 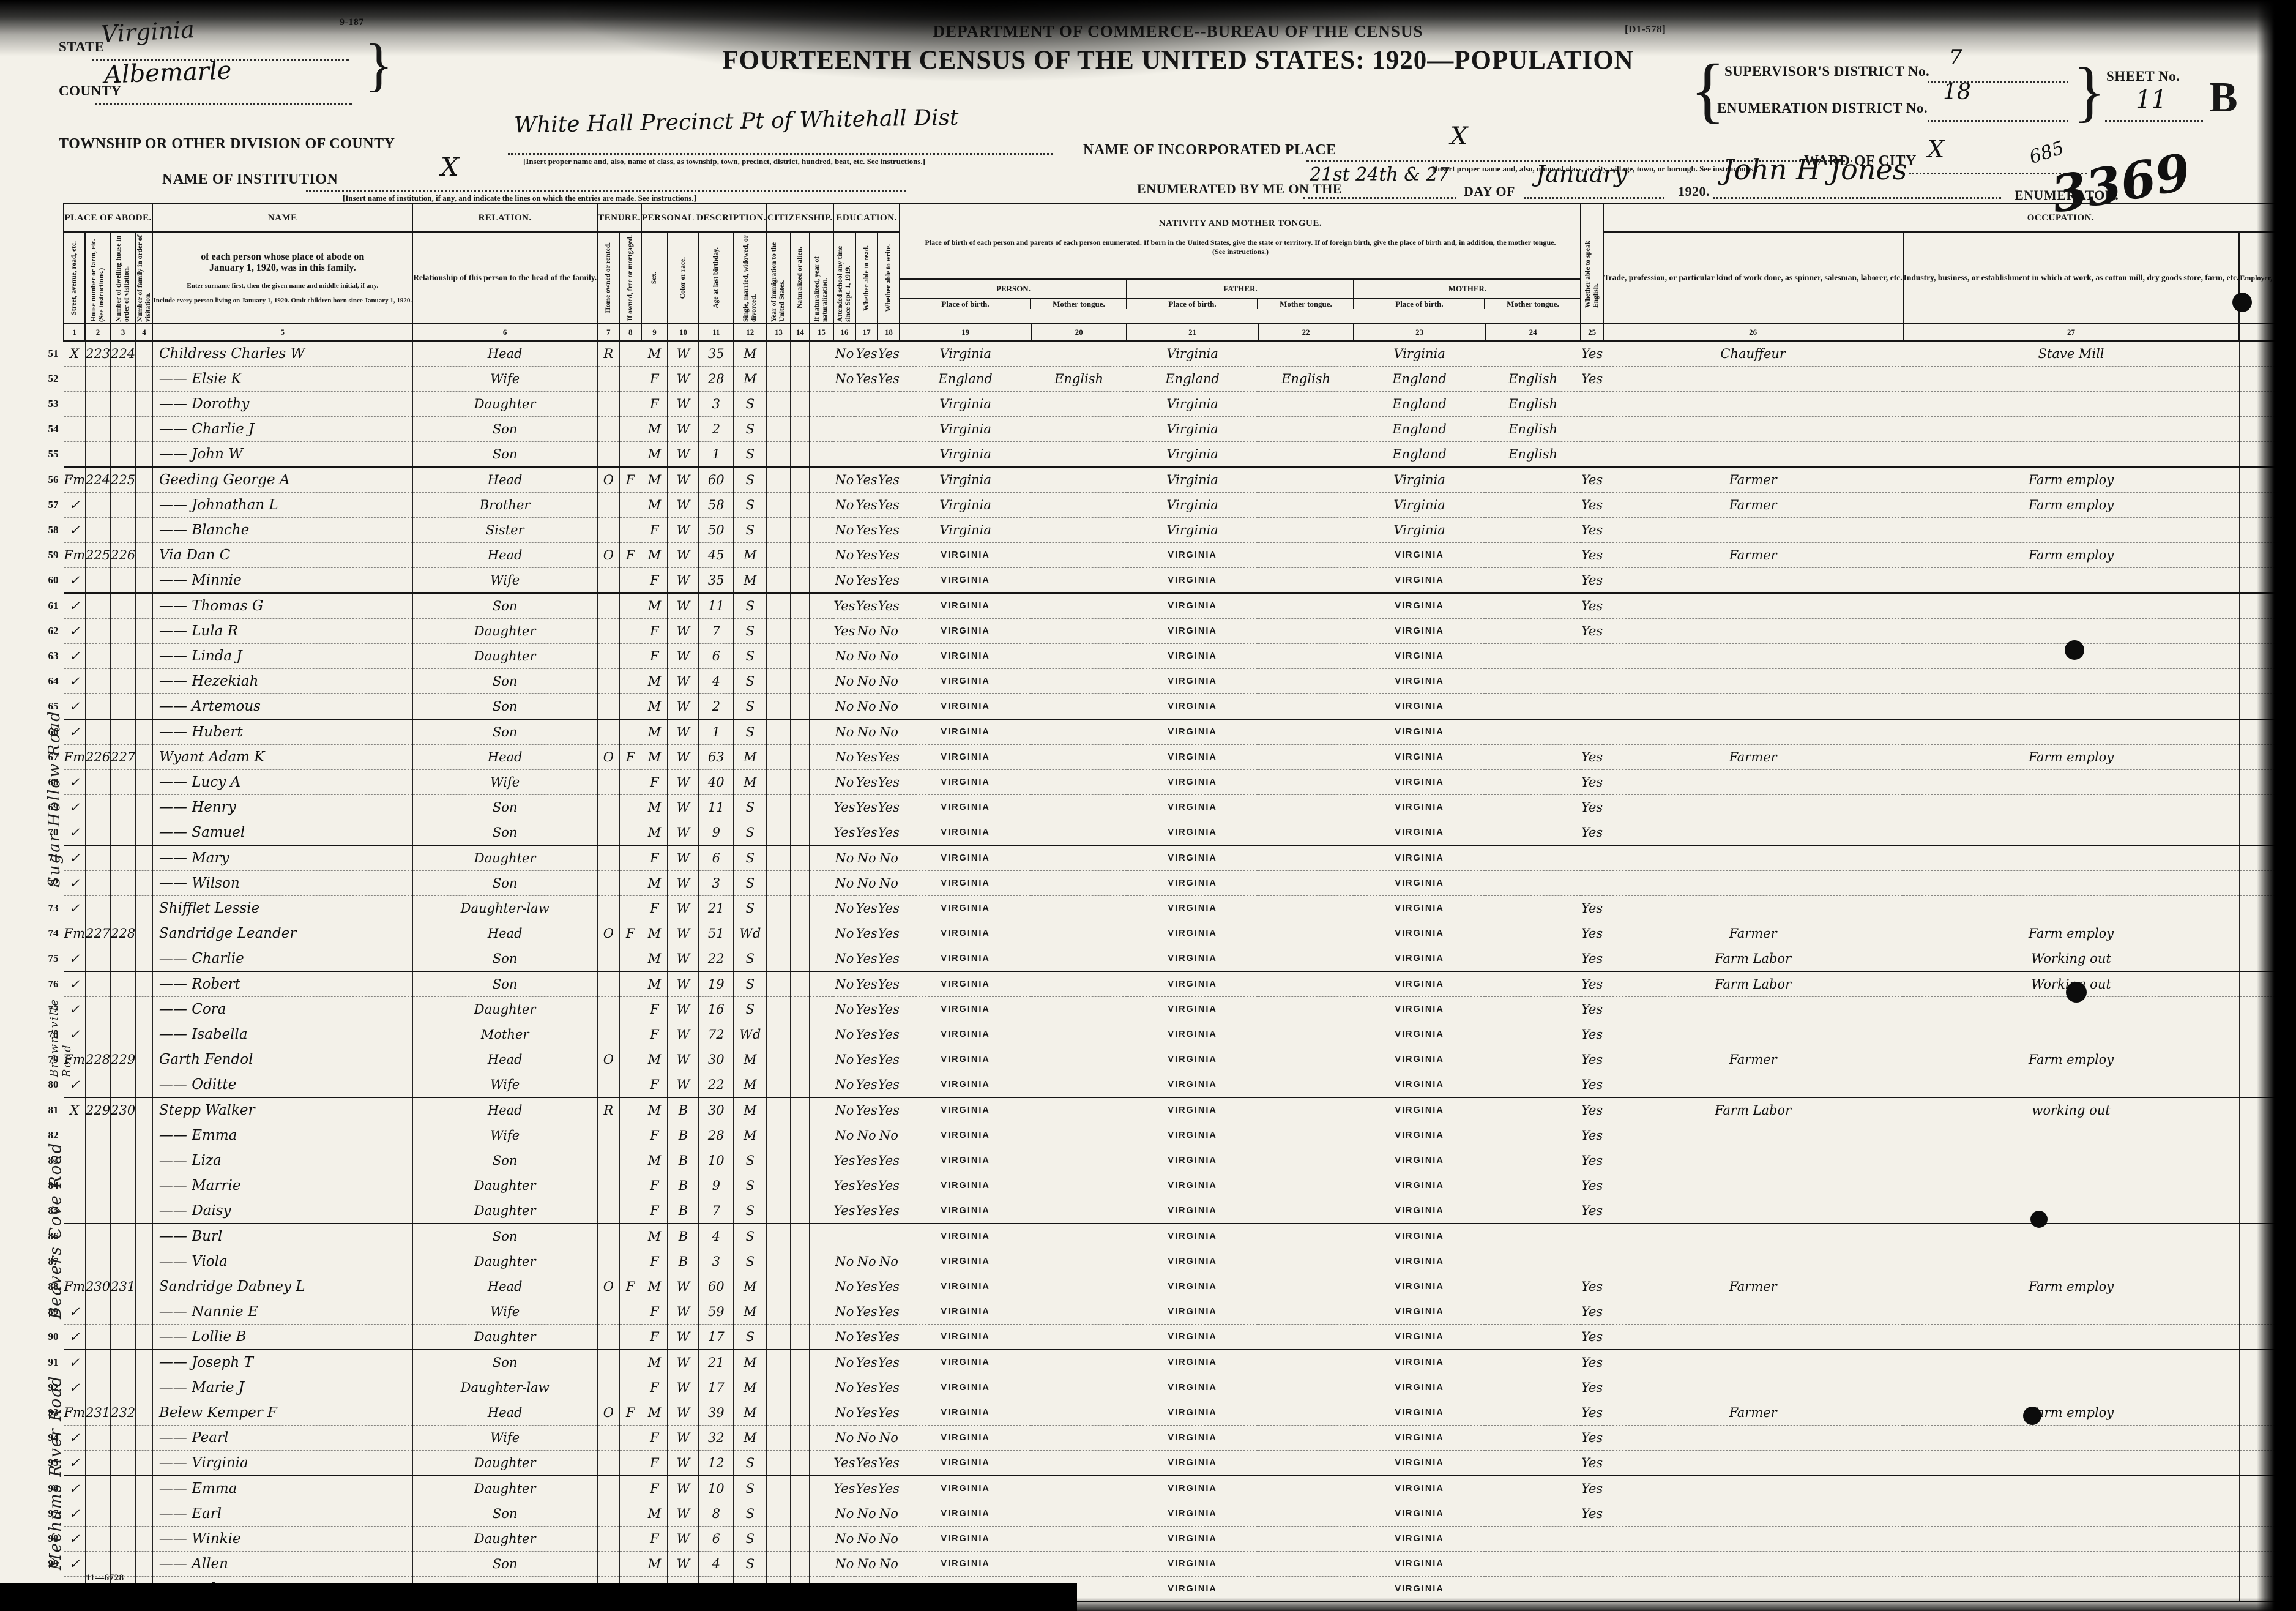 I want to click on line-number: 97, so click(x=53, y=1513).